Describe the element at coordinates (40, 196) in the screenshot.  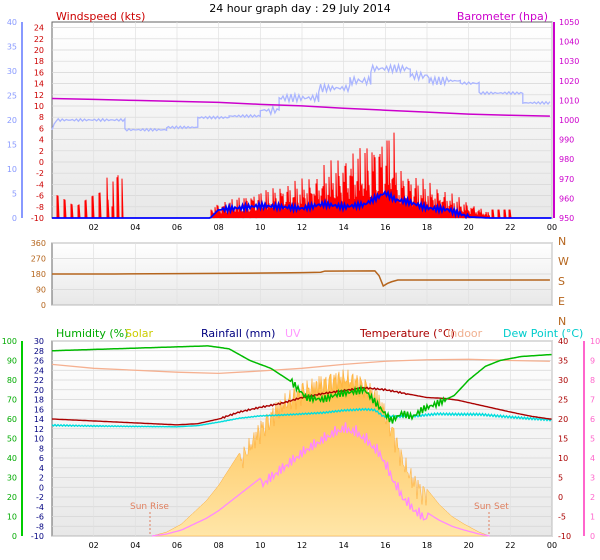
I see `wind-inner-tick-label: -6` at that location.